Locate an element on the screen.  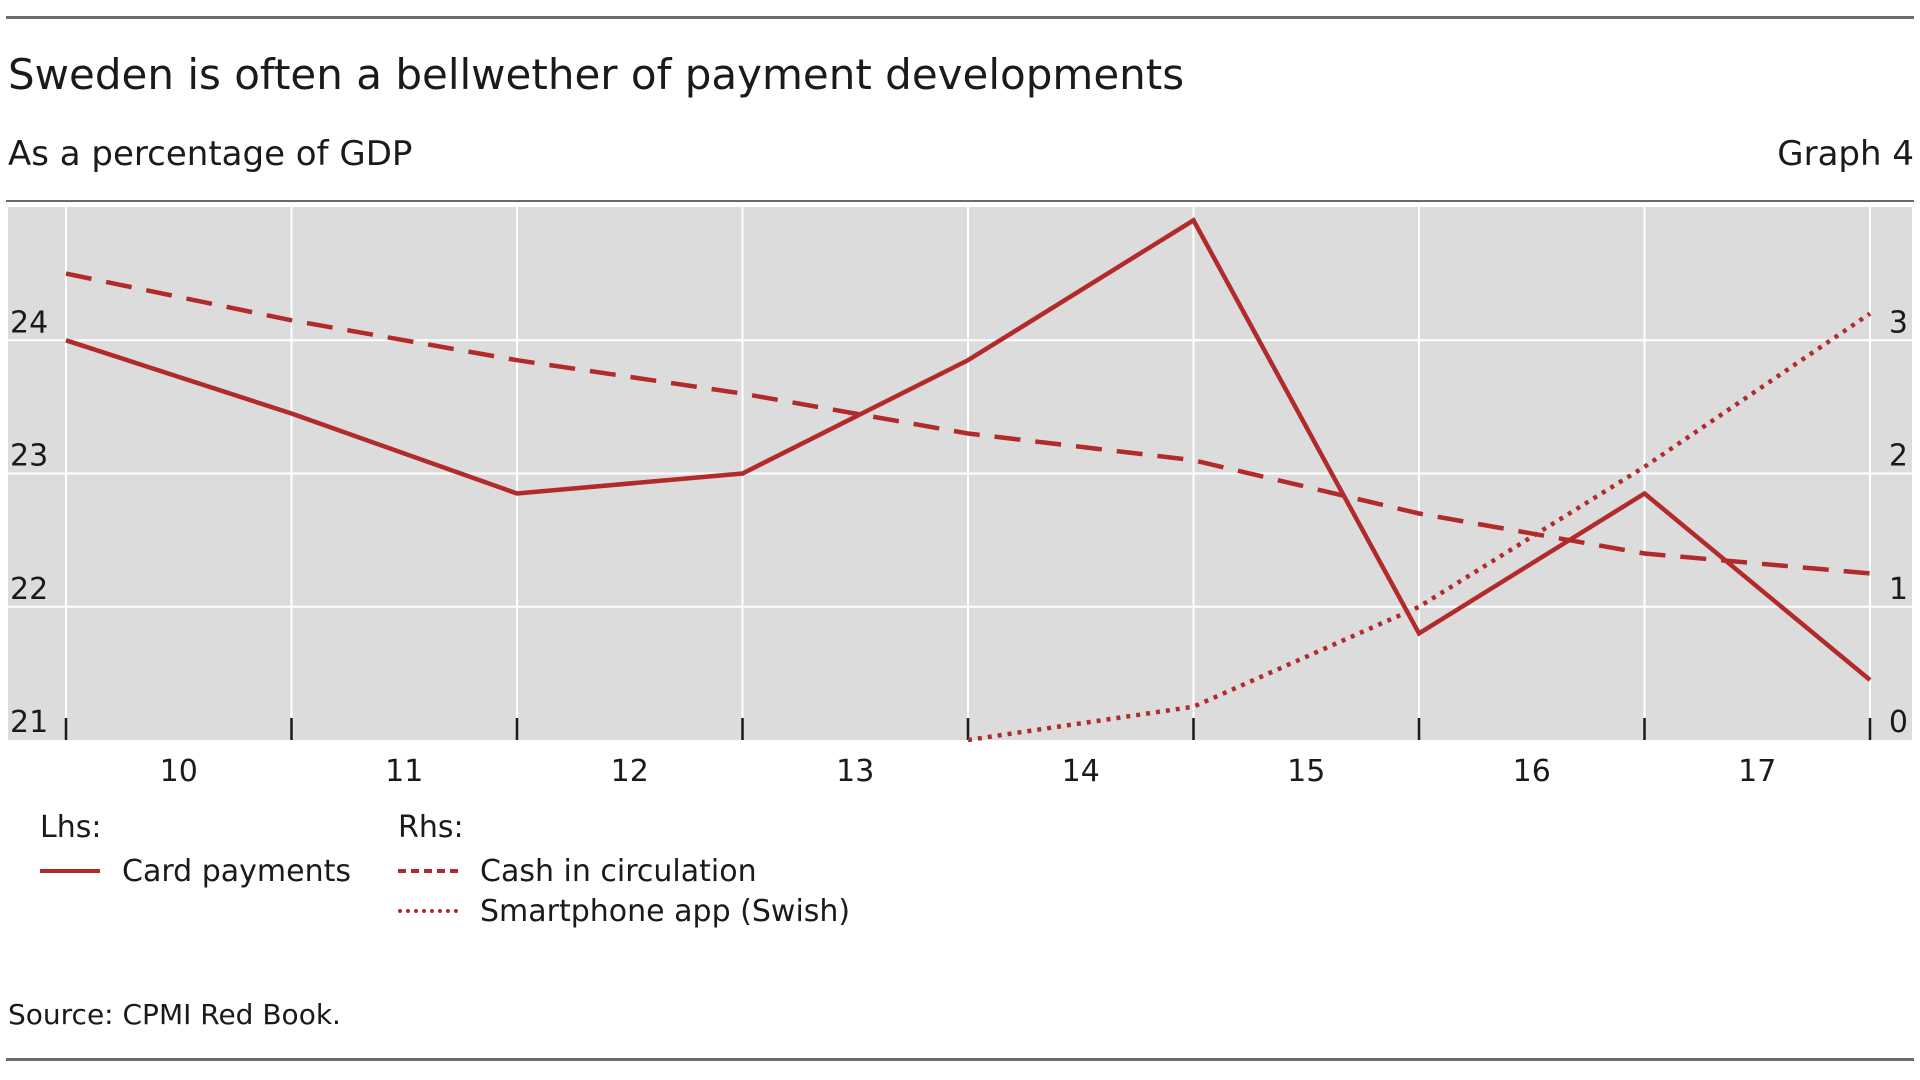
y-right-tick-label: 2 is located at coordinates (1898, 456).